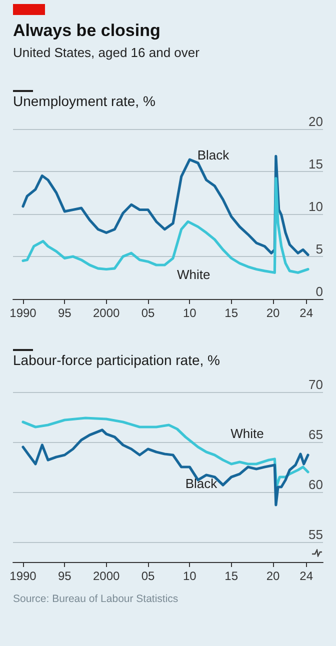 This screenshot has height=646, width=336. What do you see at coordinates (315, 121) in the screenshot?
I see `y-tick-label: 20` at bounding box center [315, 121].